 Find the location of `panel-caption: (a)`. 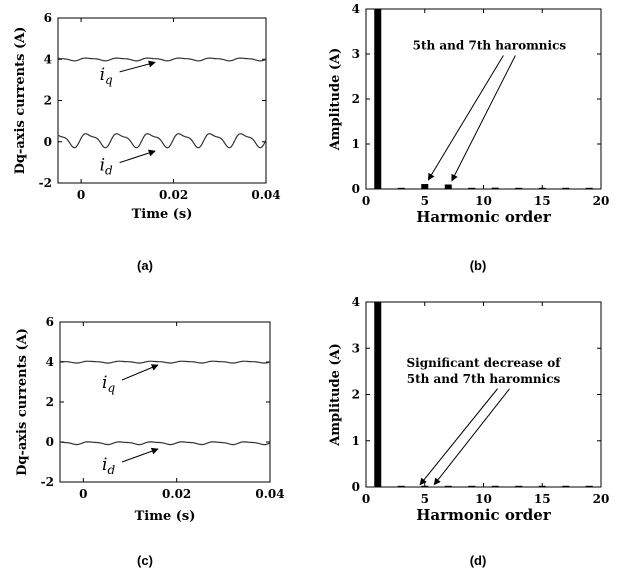

panel-caption: (a) is located at coordinates (145, 265).